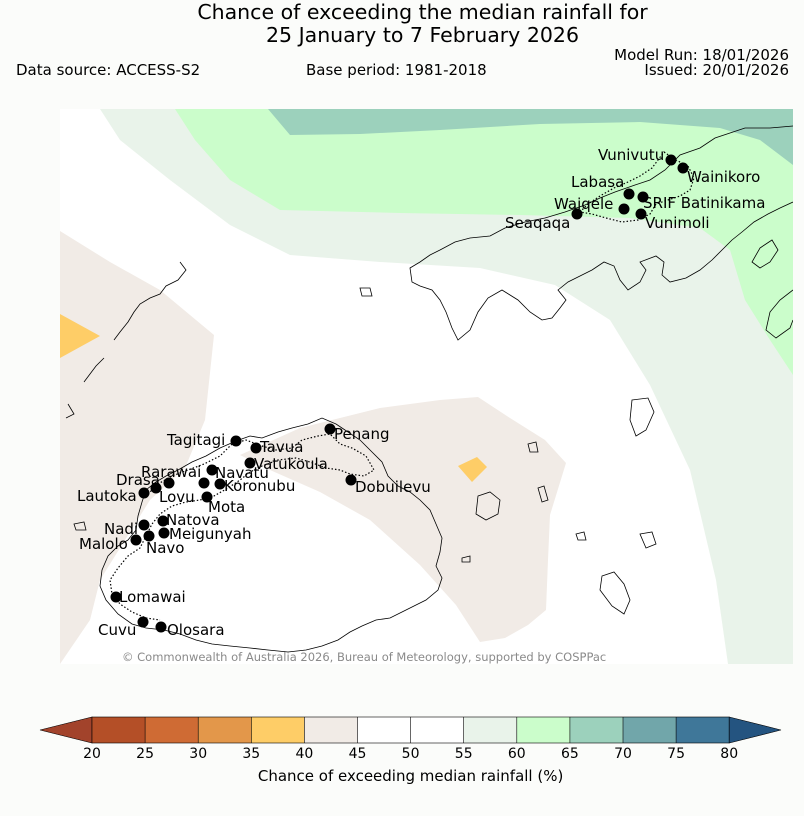 The image size is (804, 816). I want to click on station-waiqele: Waiqele, so click(592, 205).